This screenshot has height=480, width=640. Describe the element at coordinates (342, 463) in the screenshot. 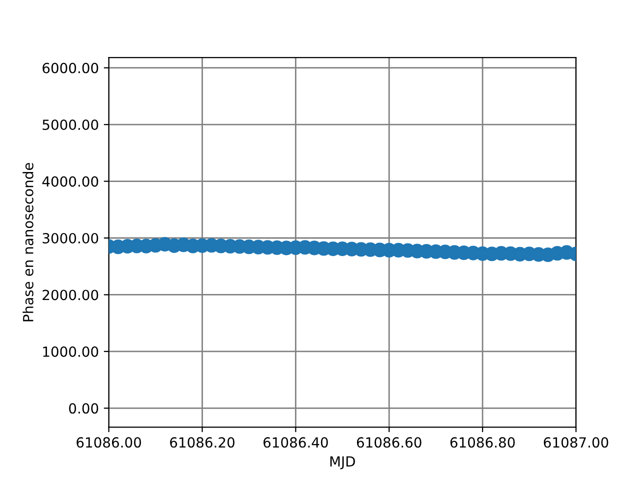

I see `x-axis-title: MJD` at that location.